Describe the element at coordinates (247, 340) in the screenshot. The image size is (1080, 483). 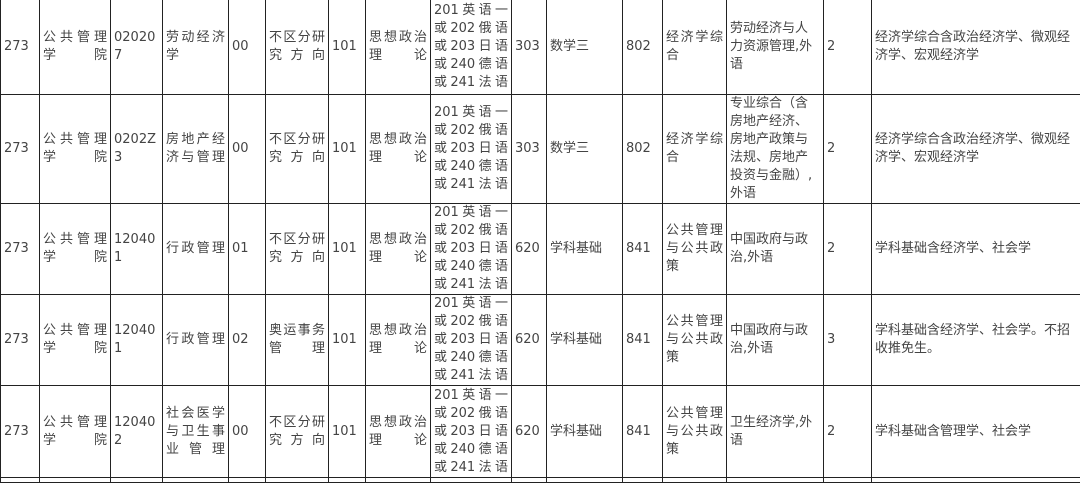
I see `direction-code-cell: 02` at that location.